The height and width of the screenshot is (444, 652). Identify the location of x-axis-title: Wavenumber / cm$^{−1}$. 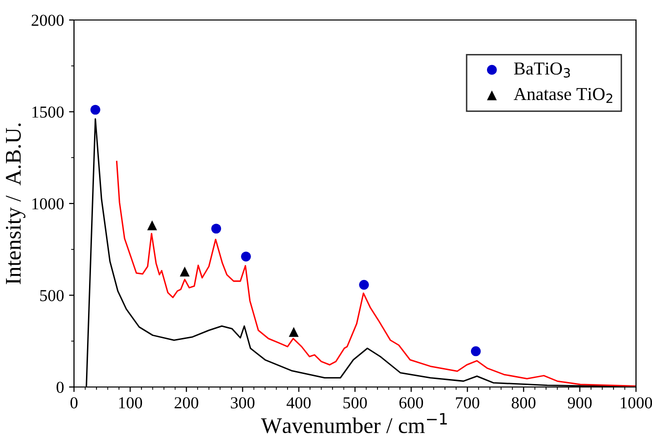
(354, 423).